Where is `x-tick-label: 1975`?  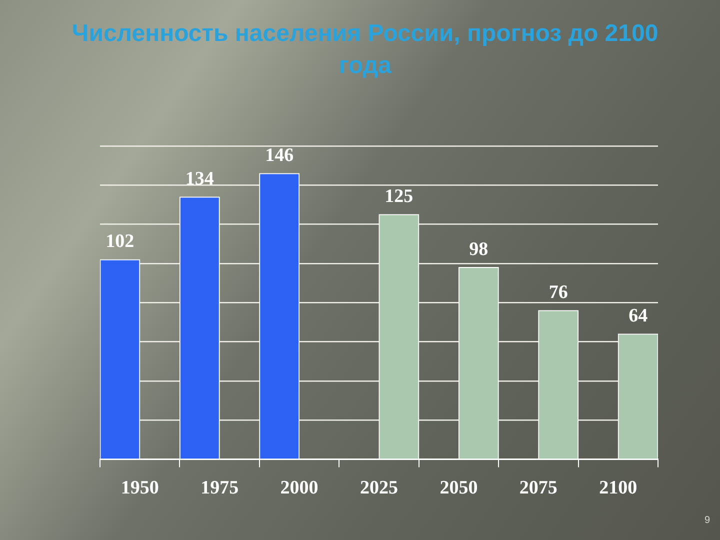
x-tick-label: 1975 is located at coordinates (219, 488).